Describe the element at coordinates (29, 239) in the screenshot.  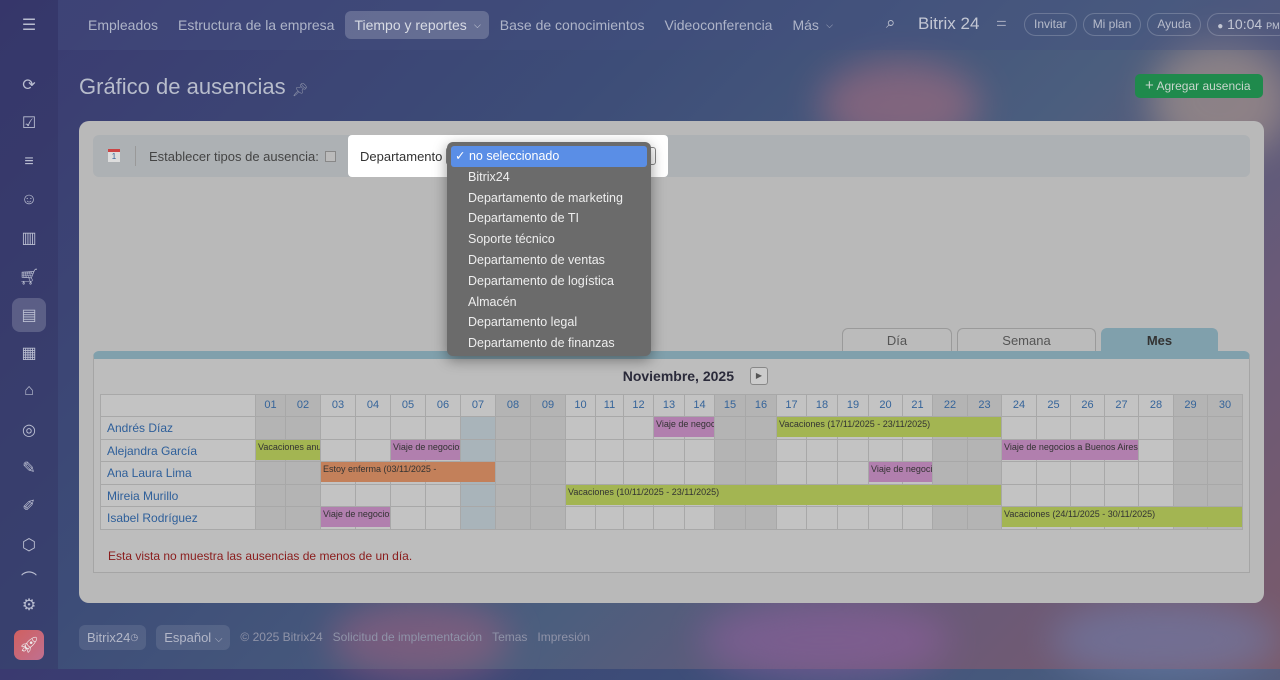
I see `analytics-icon: ▥` at that location.